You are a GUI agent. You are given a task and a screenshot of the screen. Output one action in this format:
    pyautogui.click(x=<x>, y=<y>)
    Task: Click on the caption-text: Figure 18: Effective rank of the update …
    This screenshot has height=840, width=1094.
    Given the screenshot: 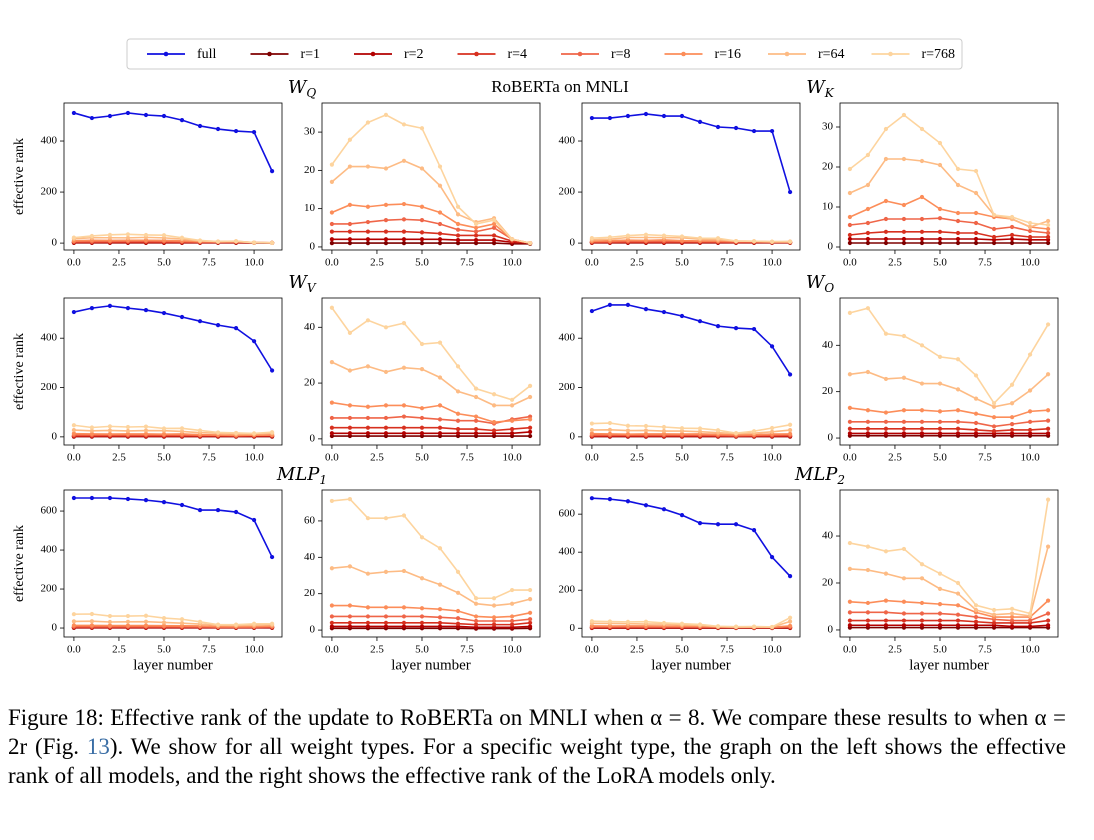 What is the action you would take?
    pyautogui.click(x=537, y=732)
    